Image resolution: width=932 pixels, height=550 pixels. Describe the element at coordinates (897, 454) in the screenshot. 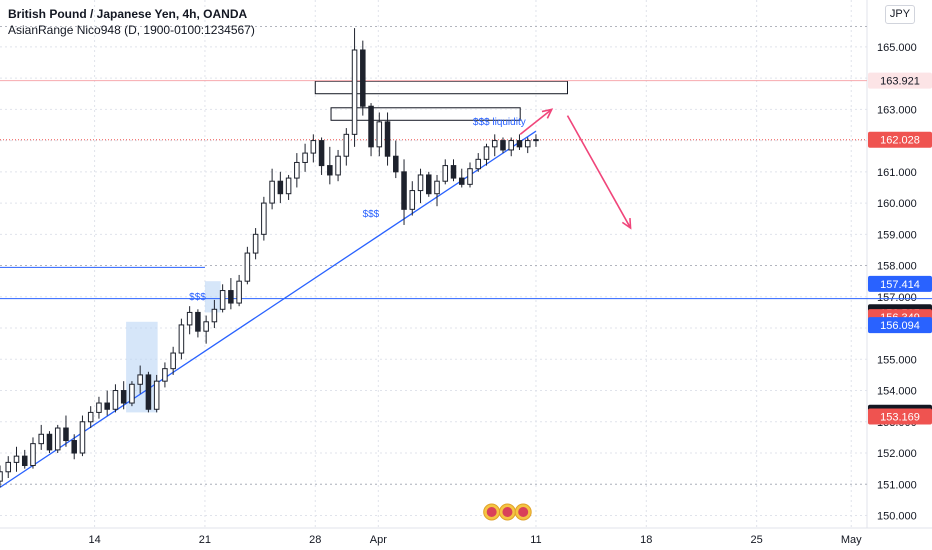

I see `y-tick-label: 152.000` at that location.